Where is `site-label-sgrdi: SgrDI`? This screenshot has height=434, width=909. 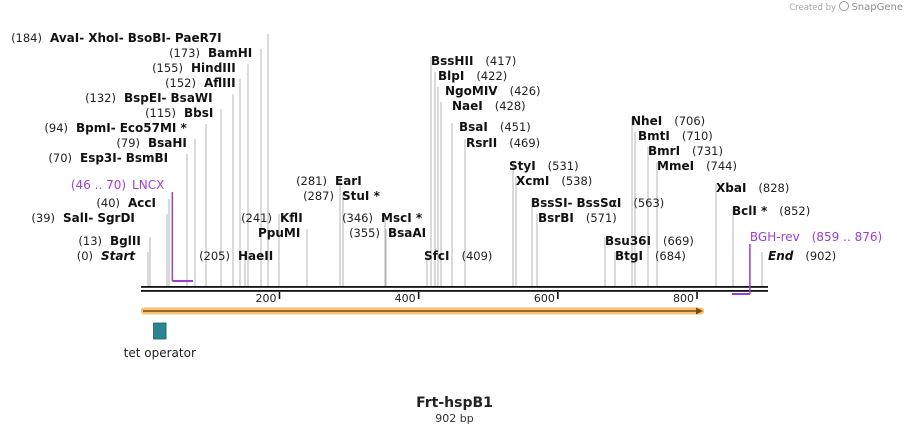
site-label-sgrdi: SgrDI is located at coordinates (116, 218).